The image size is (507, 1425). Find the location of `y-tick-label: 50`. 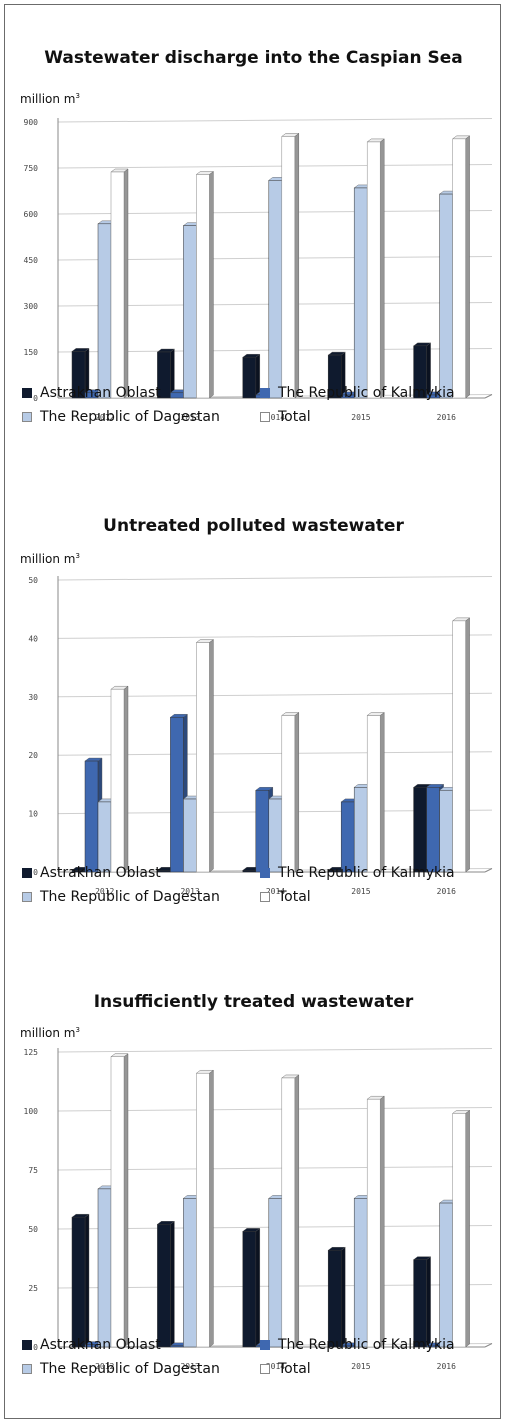

y-tick-label: 50 is located at coordinates (33, 1229).